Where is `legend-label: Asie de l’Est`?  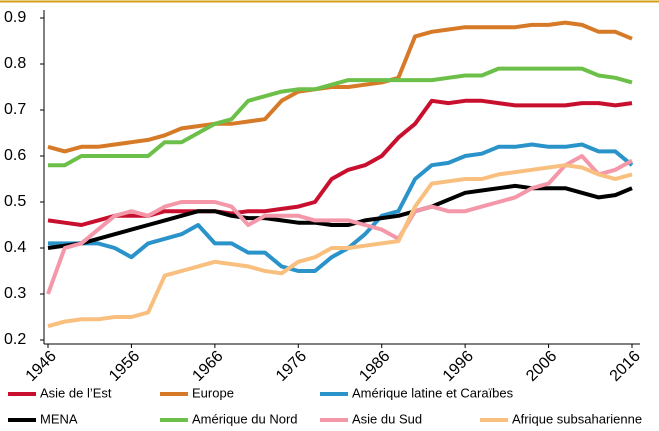 legend-label: Asie de l’Est is located at coordinates (76, 392).